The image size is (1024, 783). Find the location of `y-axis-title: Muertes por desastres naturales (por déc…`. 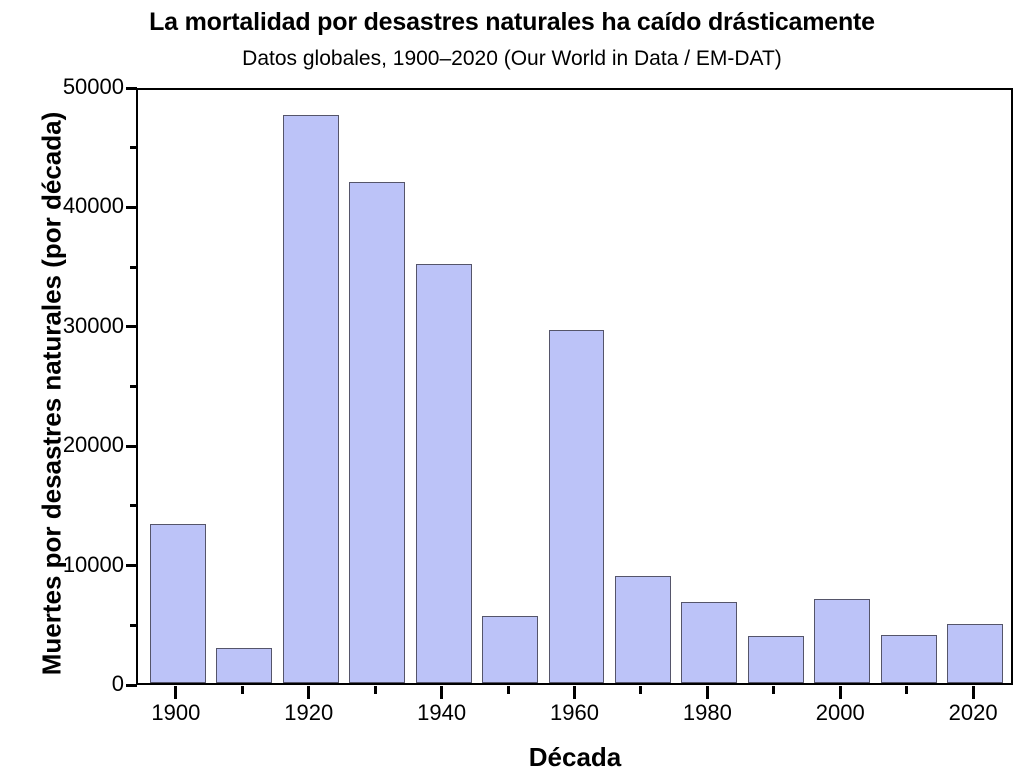

y-axis-title: Muertes por desastres naturales (por déc… is located at coordinates (51, 393).